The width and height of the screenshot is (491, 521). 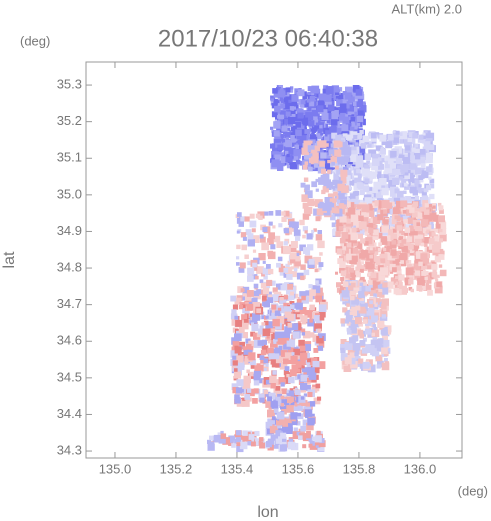 I want to click on x-axis-label: lon, so click(x=267, y=512).